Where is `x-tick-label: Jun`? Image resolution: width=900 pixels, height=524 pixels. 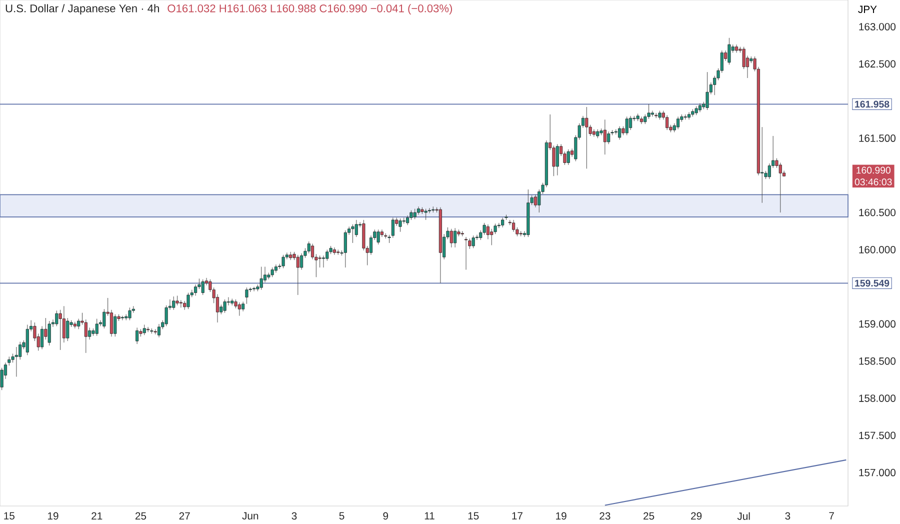
x-tick-label: Jun is located at coordinates (250, 516).